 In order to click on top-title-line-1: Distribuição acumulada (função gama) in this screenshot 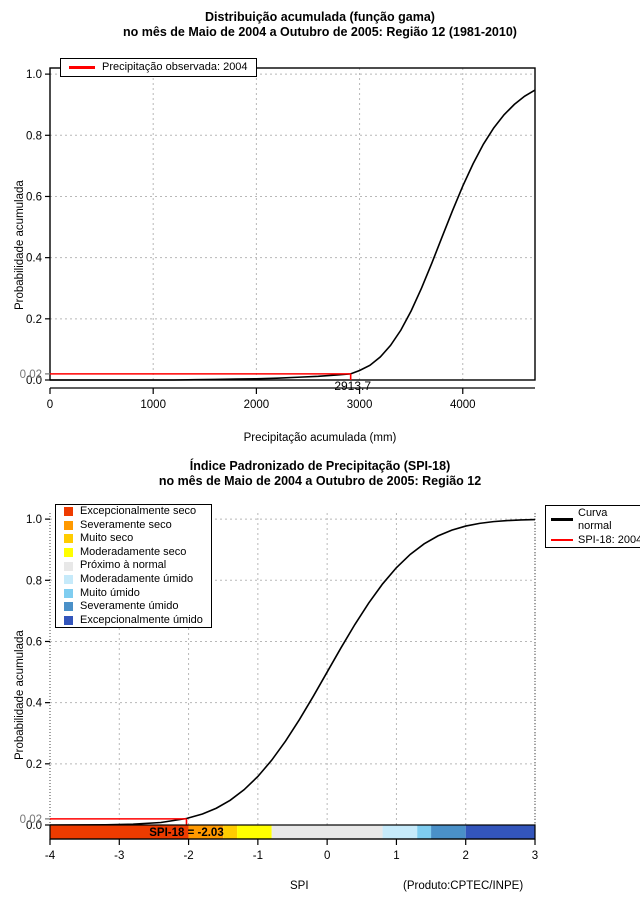, I will do `click(320, 17)`.